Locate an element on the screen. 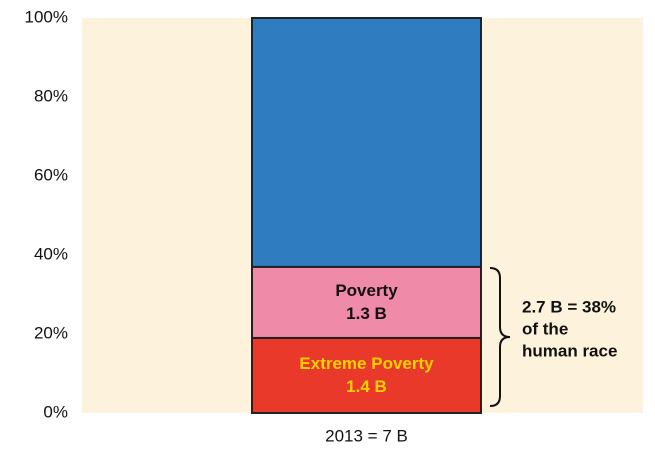  y-tick-label: 100% is located at coordinates (46, 16).